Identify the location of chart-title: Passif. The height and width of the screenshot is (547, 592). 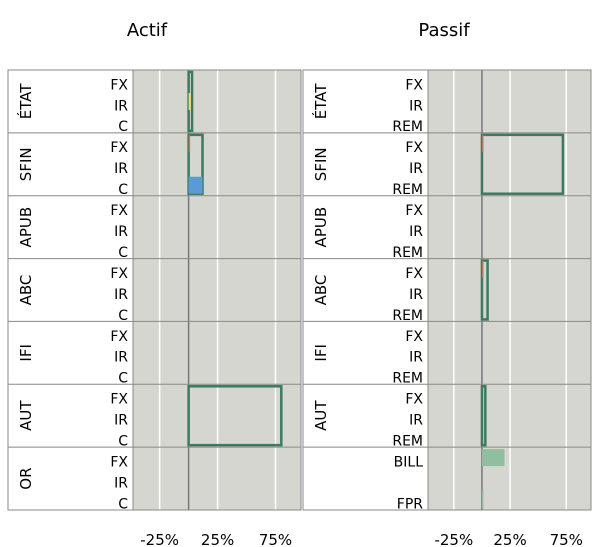
(444, 30).